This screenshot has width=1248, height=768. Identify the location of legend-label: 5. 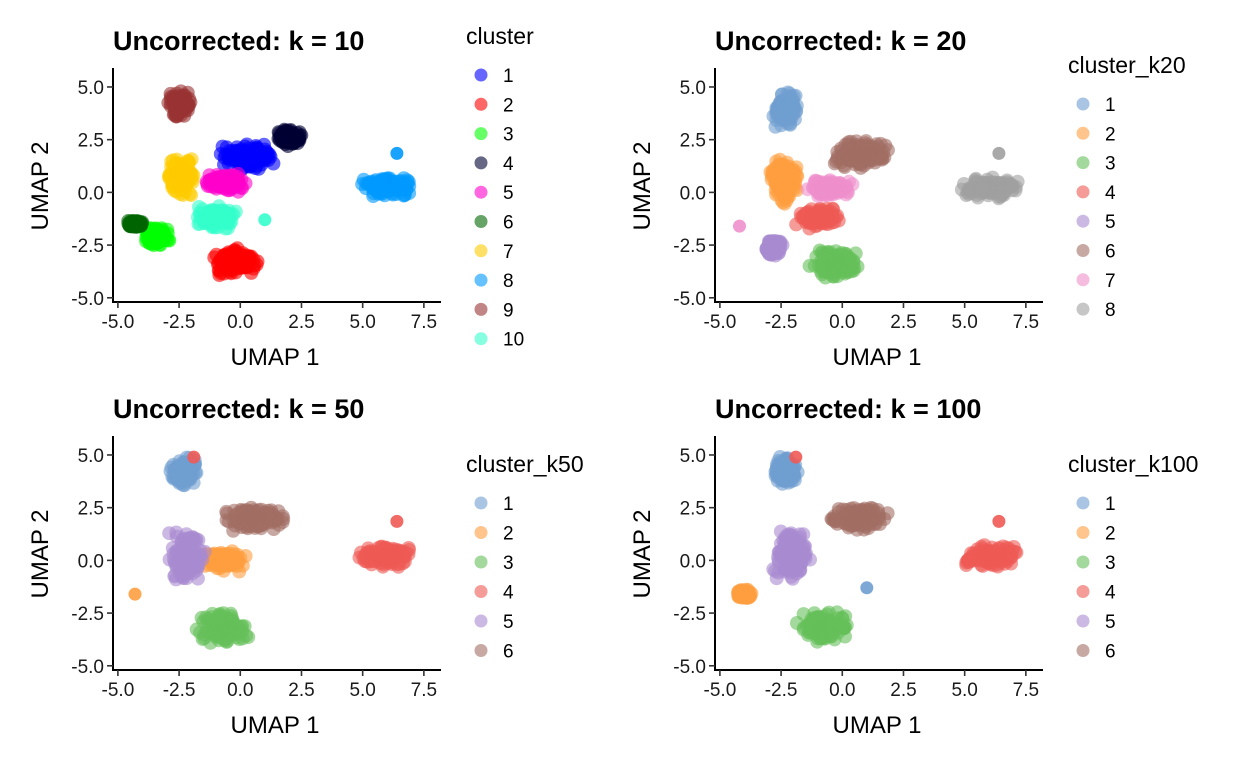
(508, 193).